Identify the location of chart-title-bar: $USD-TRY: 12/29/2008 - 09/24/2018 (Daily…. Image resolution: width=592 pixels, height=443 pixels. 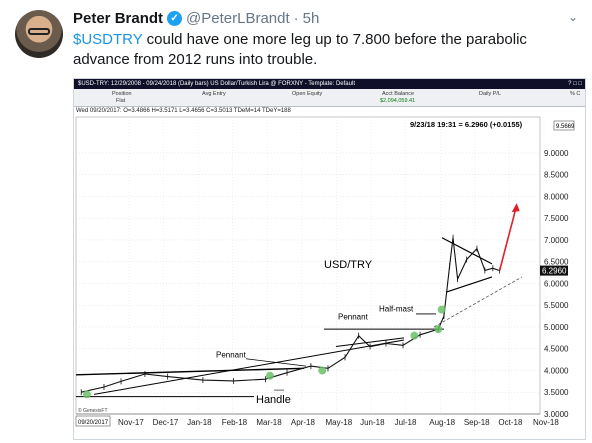
(329, 84).